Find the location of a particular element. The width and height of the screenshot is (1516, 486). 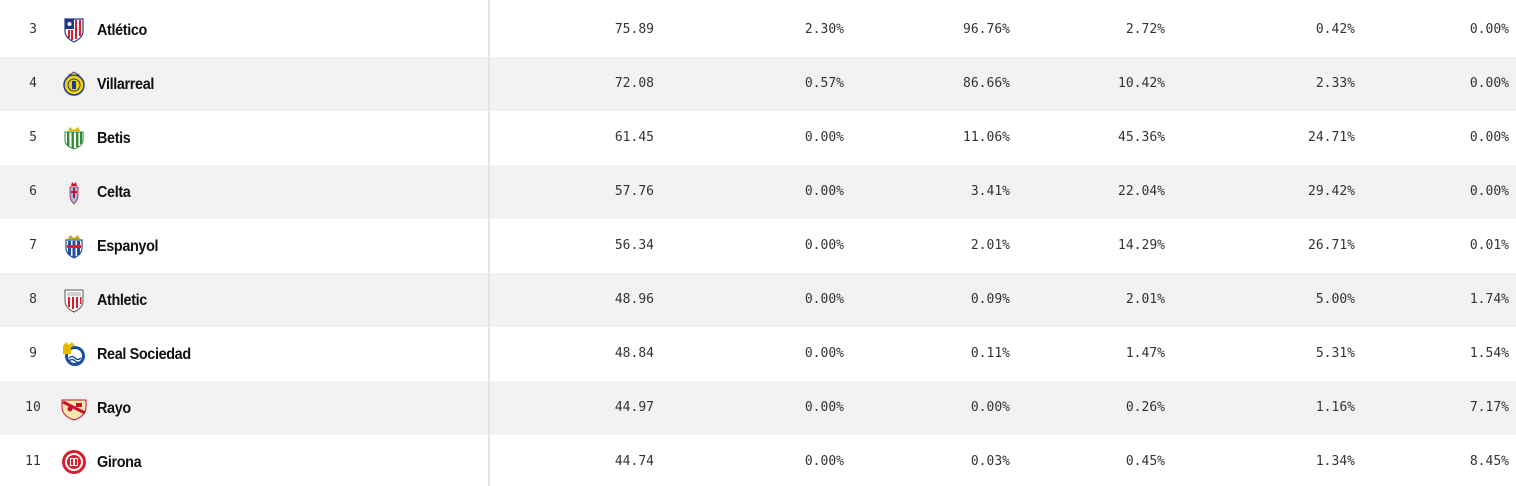

probability-value: 0.42% is located at coordinates (1335, 29).